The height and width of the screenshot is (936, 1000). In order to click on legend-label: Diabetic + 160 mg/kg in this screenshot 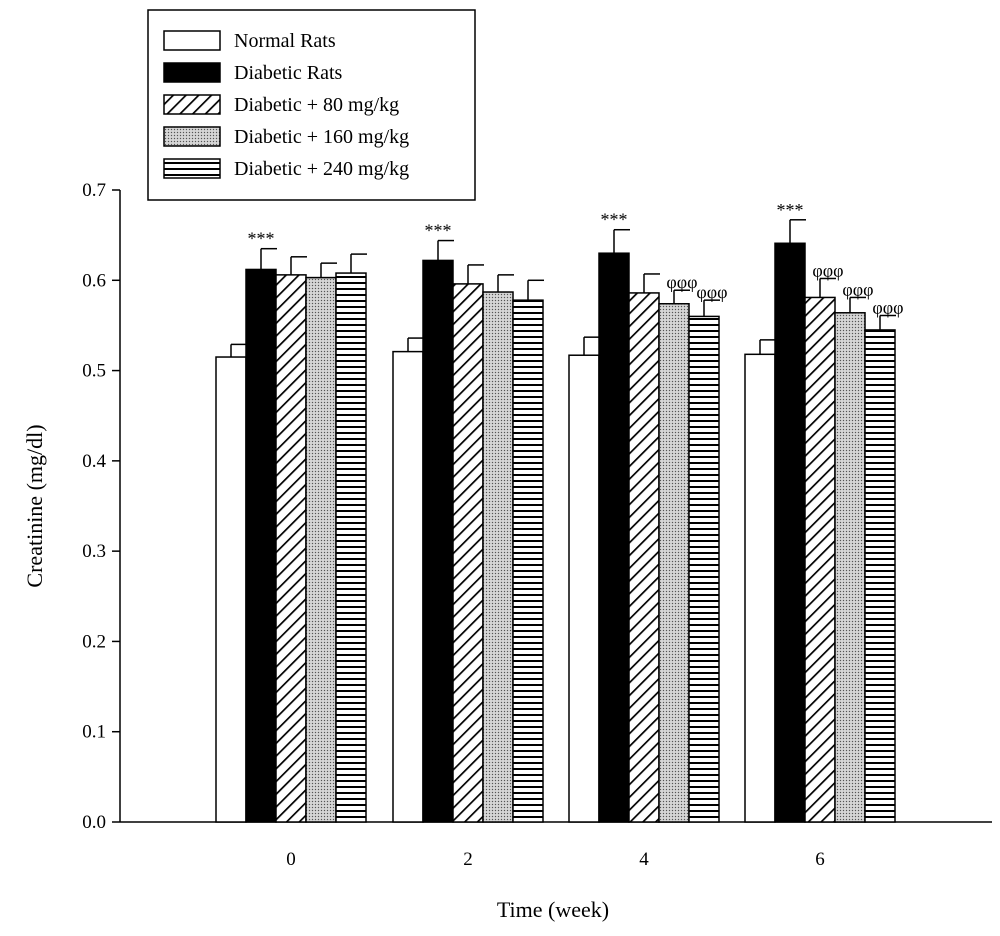, I will do `click(321, 137)`.